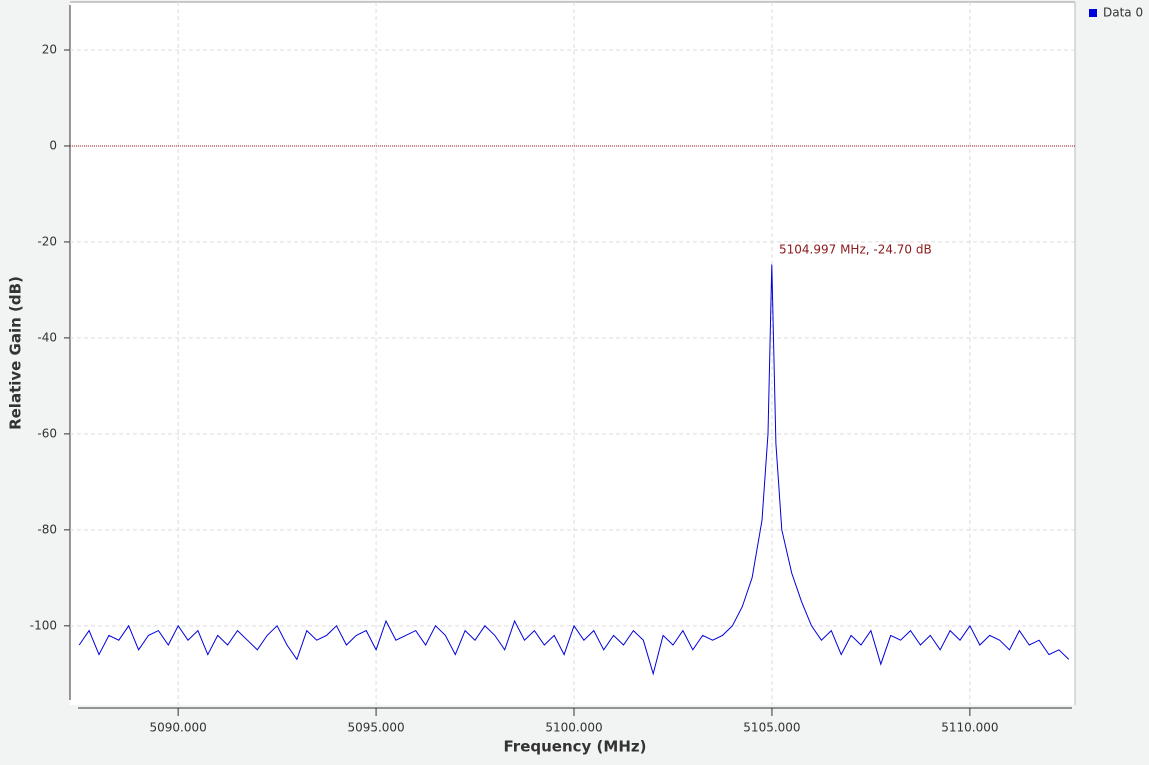 The height and width of the screenshot is (765, 1149). What do you see at coordinates (178, 728) in the screenshot?
I see `x-tick-label: 5090.000` at bounding box center [178, 728].